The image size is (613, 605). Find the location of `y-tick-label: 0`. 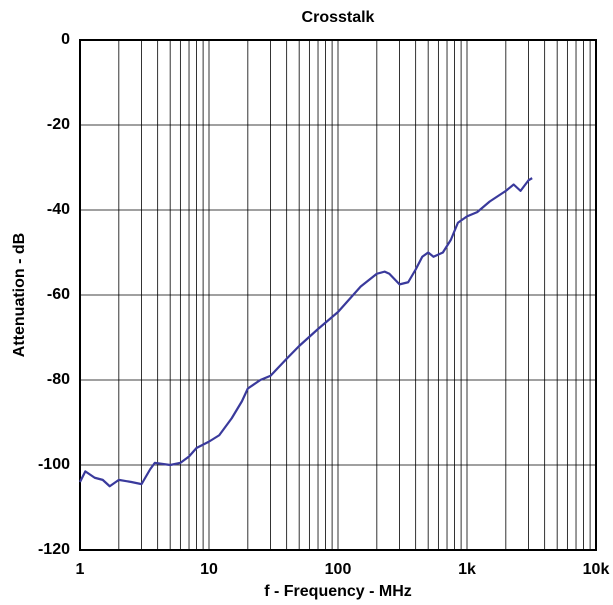

y-tick-label: 0 is located at coordinates (65, 39).